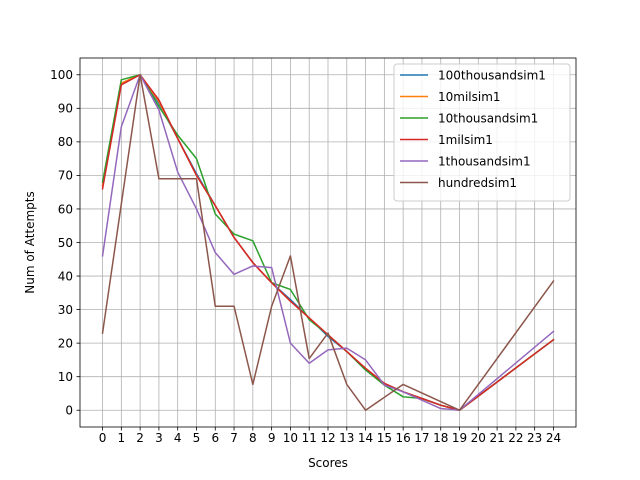 This screenshot has width=640, height=480. I want to click on y-tick-label: 60, so click(65, 209).